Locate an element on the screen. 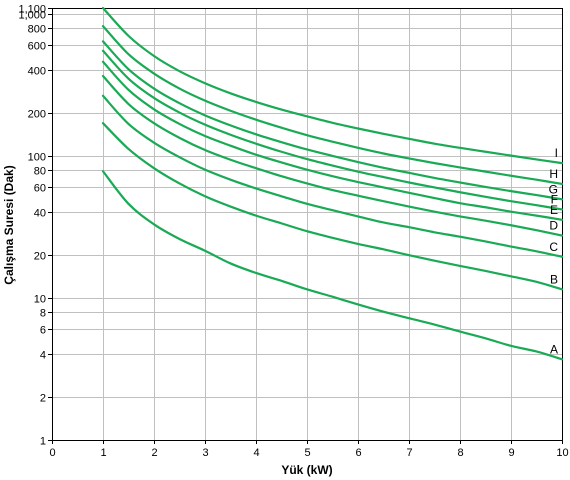  y-tick-label: 200 is located at coordinates (37, 115).